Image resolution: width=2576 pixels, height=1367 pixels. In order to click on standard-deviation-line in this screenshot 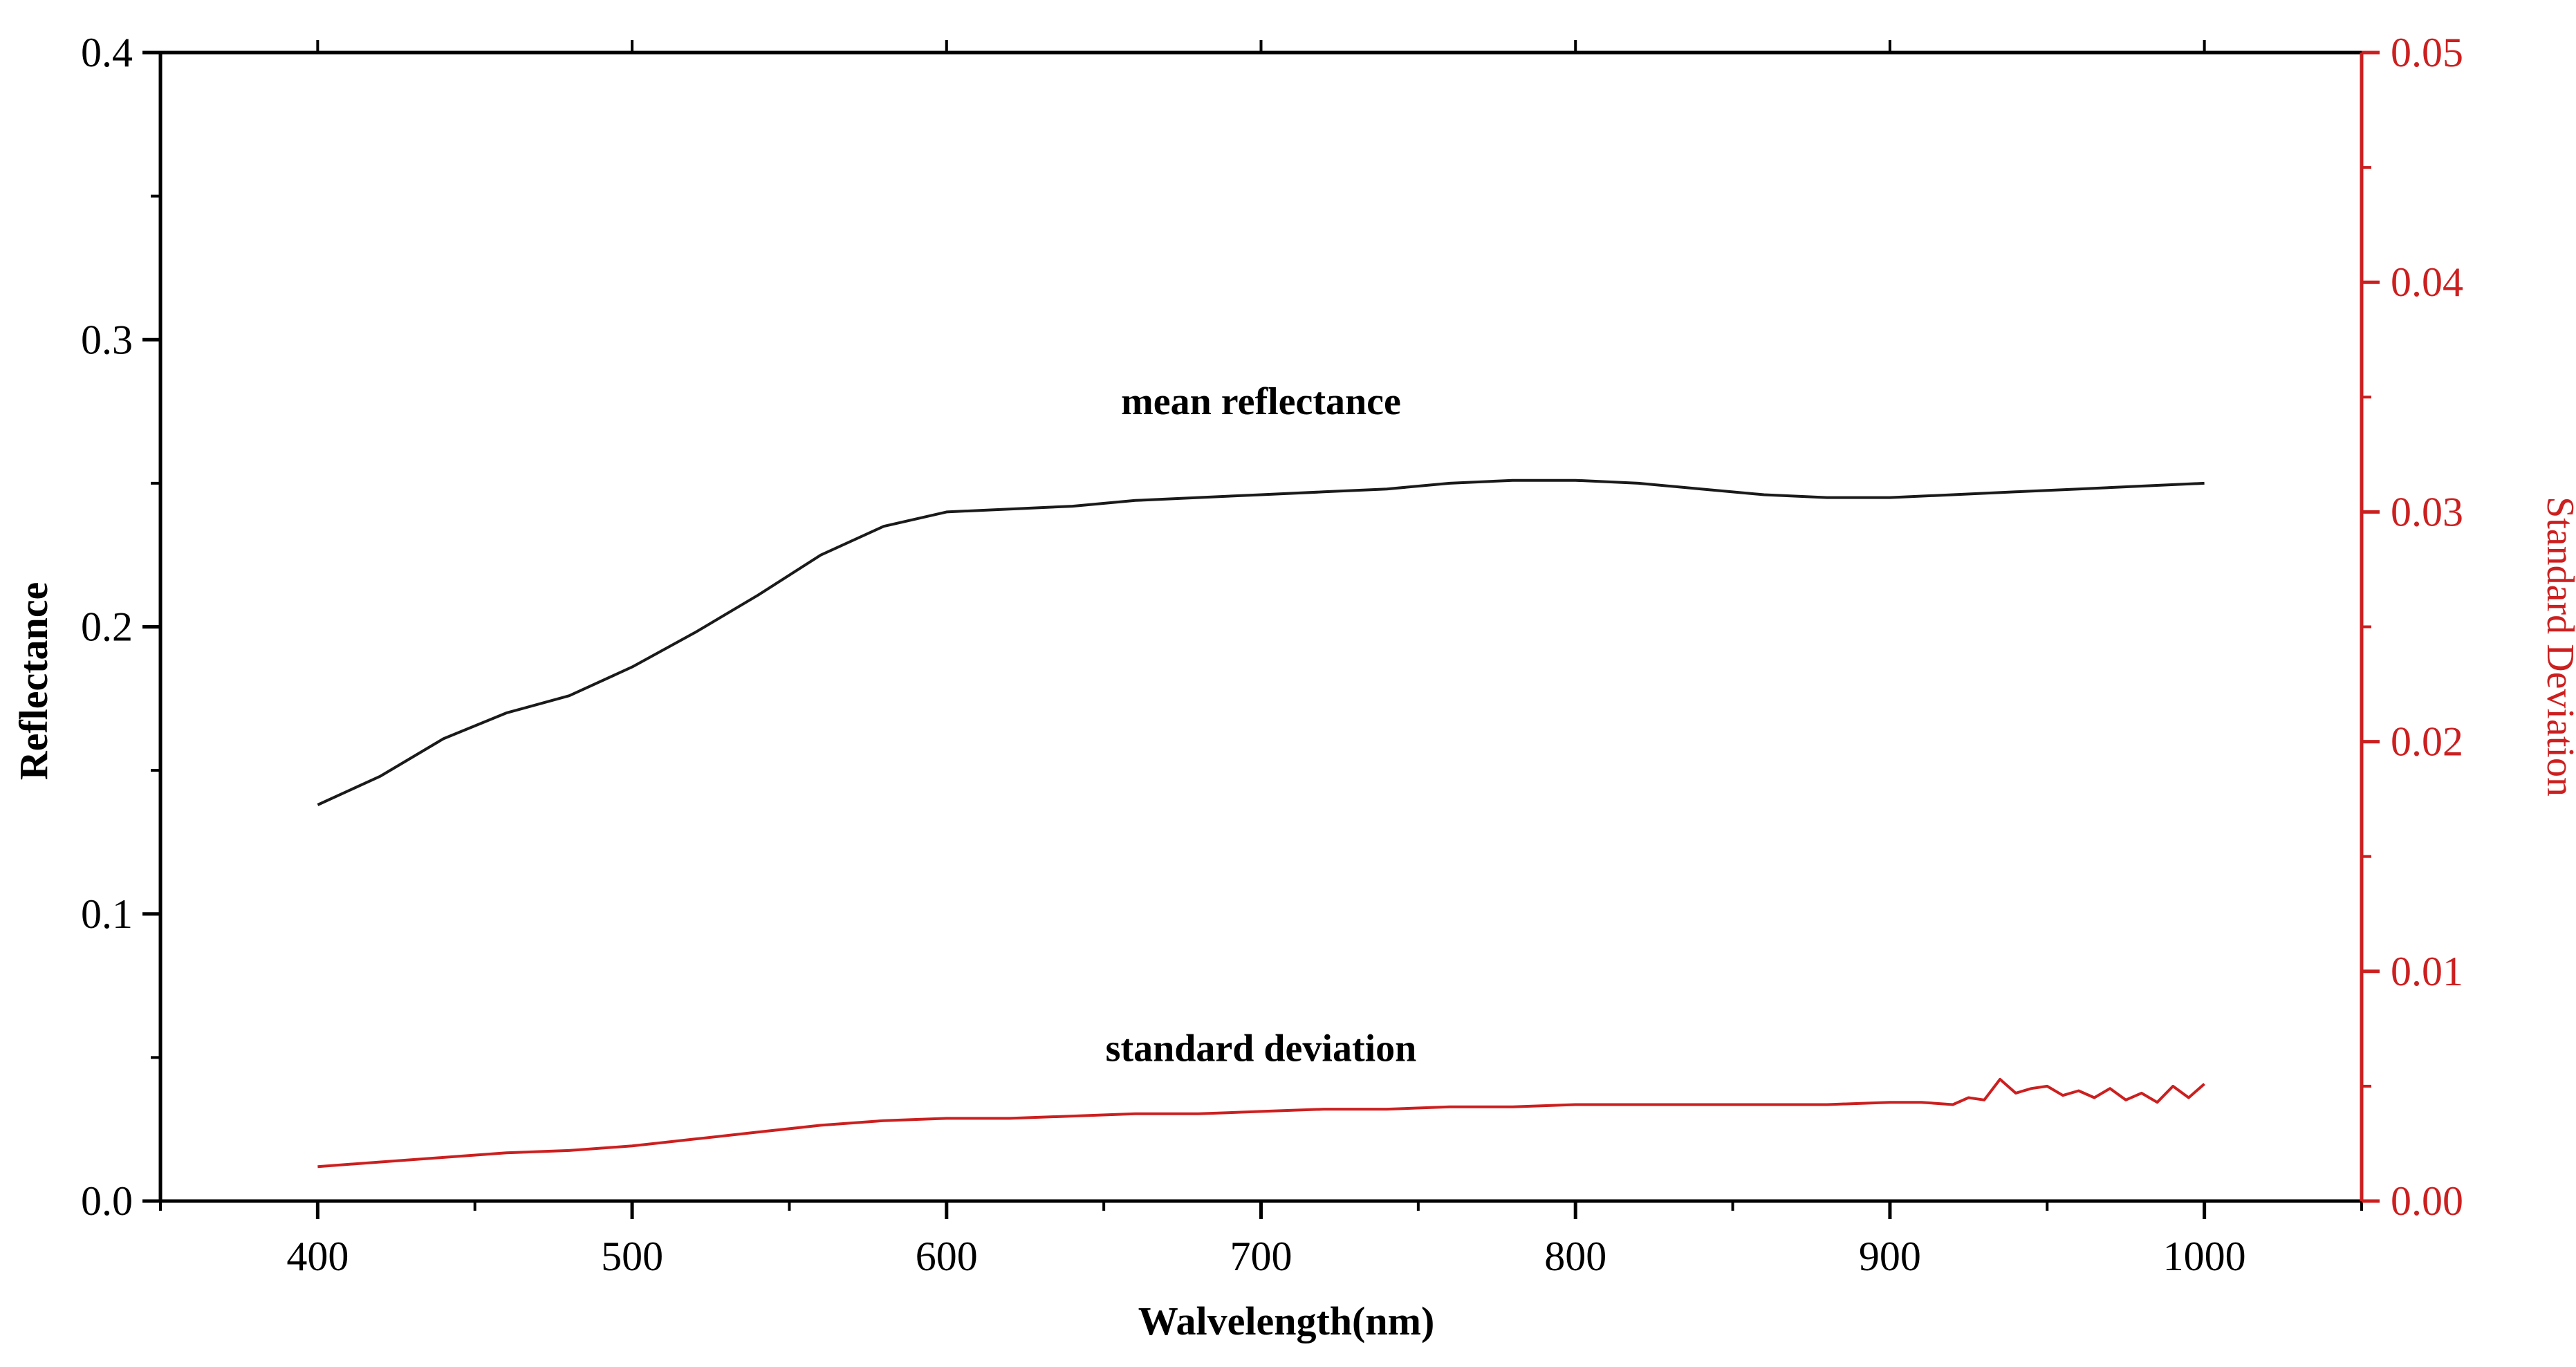, I will do `click(1261, 1123)`.